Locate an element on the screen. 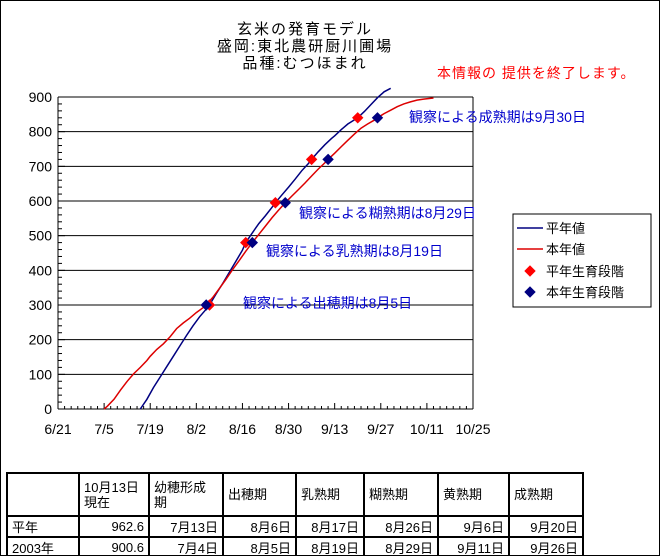  annotation-text: 観察による成熟期は9月30日 is located at coordinates (497, 117).